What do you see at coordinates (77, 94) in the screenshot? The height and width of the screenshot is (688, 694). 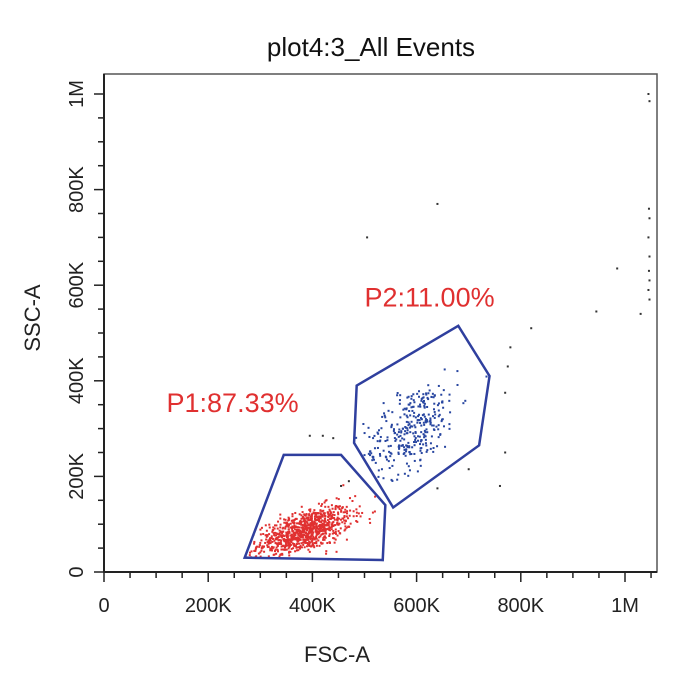 I see `y-tick-label: 1M` at bounding box center [77, 94].